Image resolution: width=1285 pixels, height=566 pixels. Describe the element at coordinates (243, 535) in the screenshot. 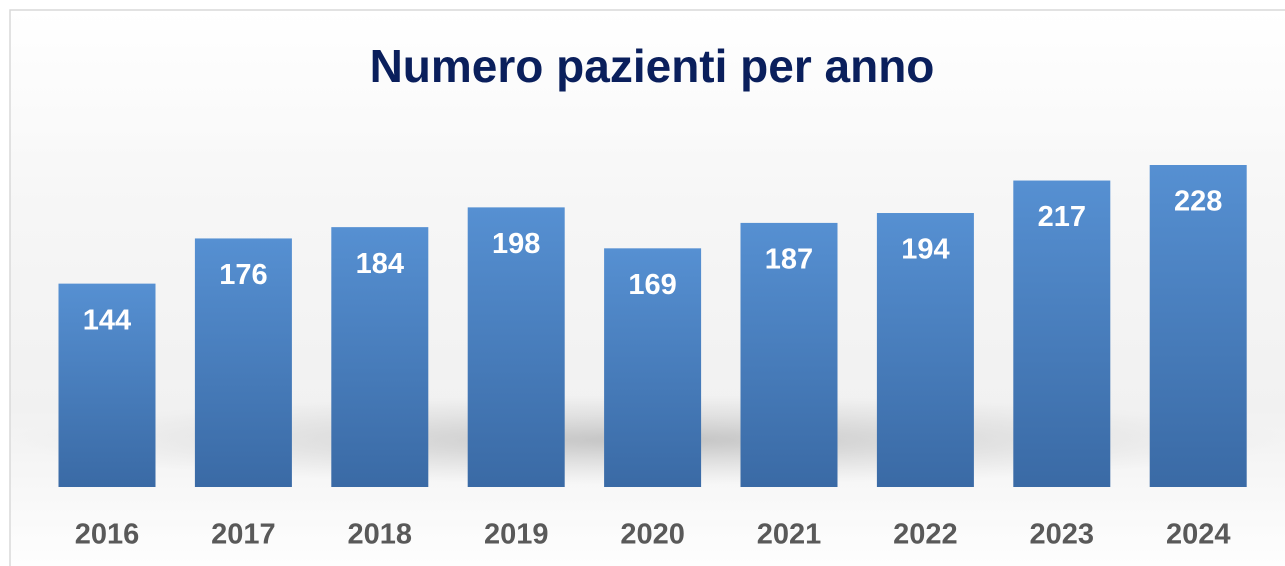

I see `x-tick-label: 2017` at that location.